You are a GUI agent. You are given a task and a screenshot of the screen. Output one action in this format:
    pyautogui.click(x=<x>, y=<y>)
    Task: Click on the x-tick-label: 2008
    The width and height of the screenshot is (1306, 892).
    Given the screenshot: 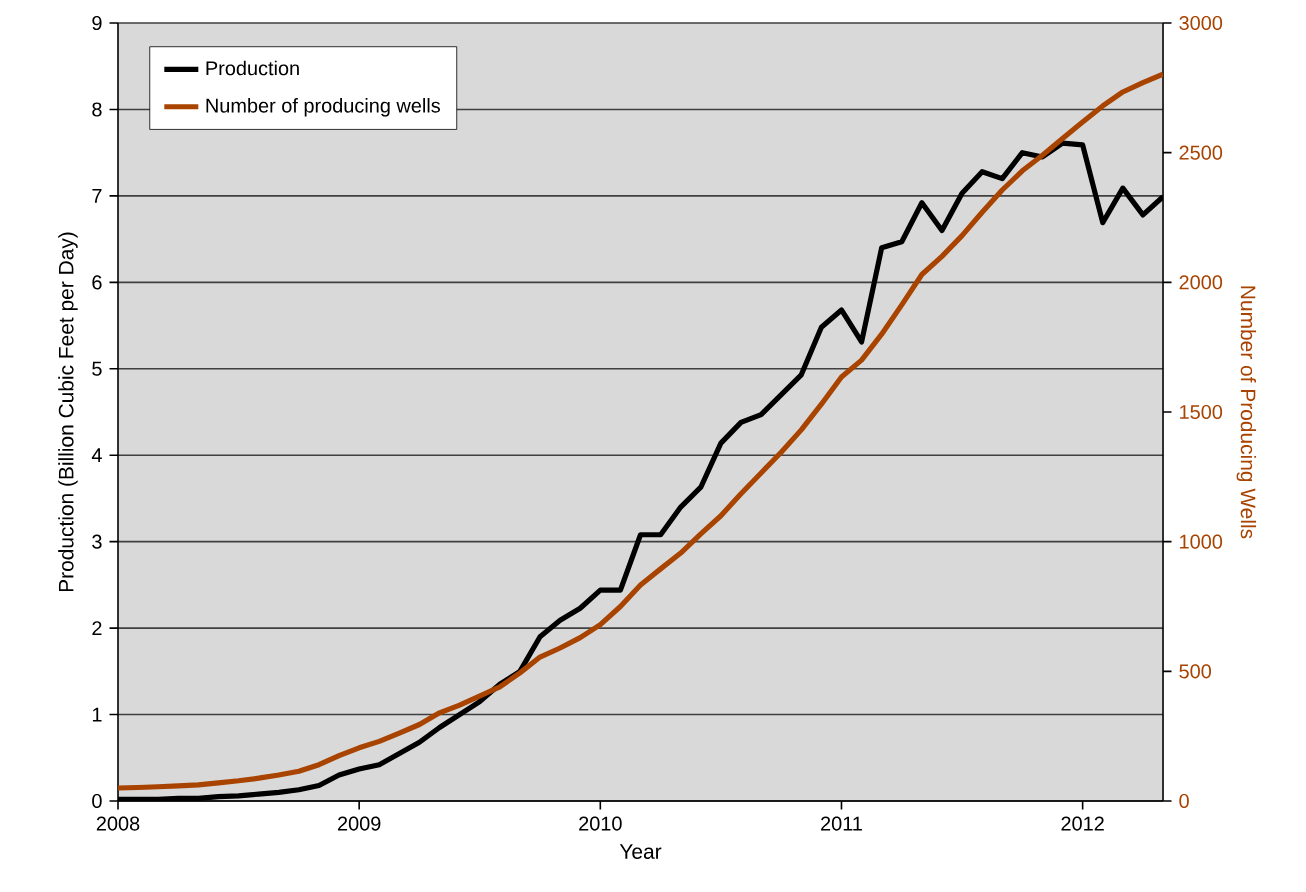 What is the action you would take?
    pyautogui.click(x=118, y=823)
    